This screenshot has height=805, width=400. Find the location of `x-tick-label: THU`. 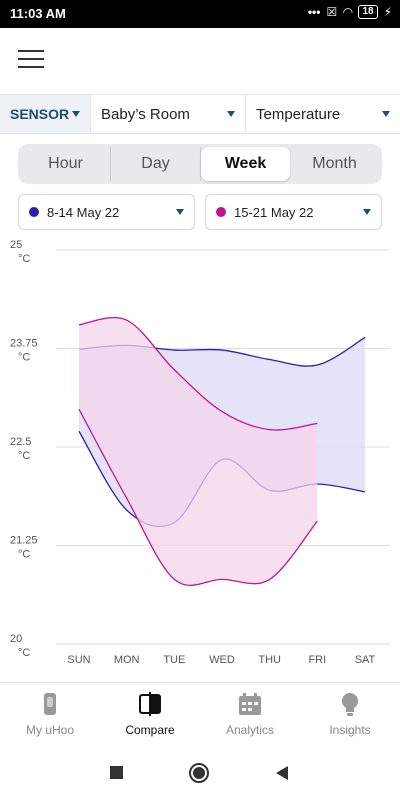

x-tick-label: THU is located at coordinates (269, 660).